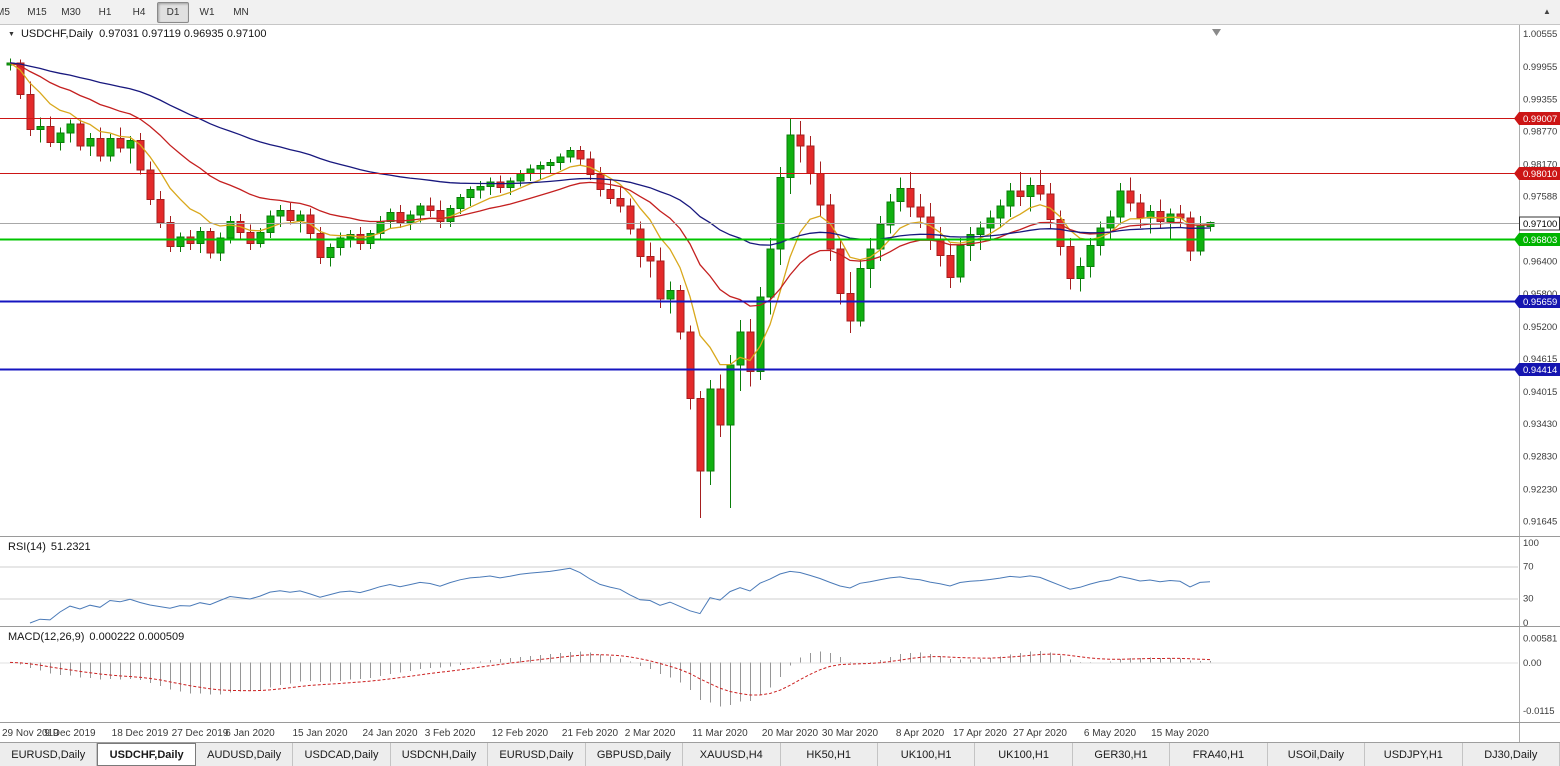 The image size is (1560, 766). Describe the element at coordinates (1547, 11) in the screenshot. I see `scroll-up-icon: ▲` at that location.